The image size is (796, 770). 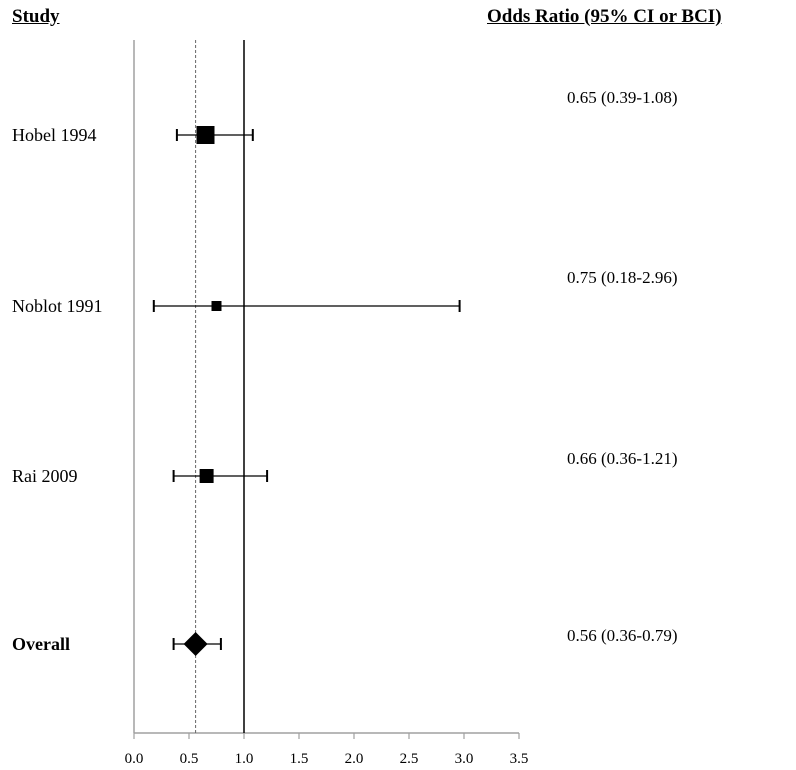 What do you see at coordinates (206, 476) in the screenshot?
I see `point-estimate-rai-2009` at bounding box center [206, 476].